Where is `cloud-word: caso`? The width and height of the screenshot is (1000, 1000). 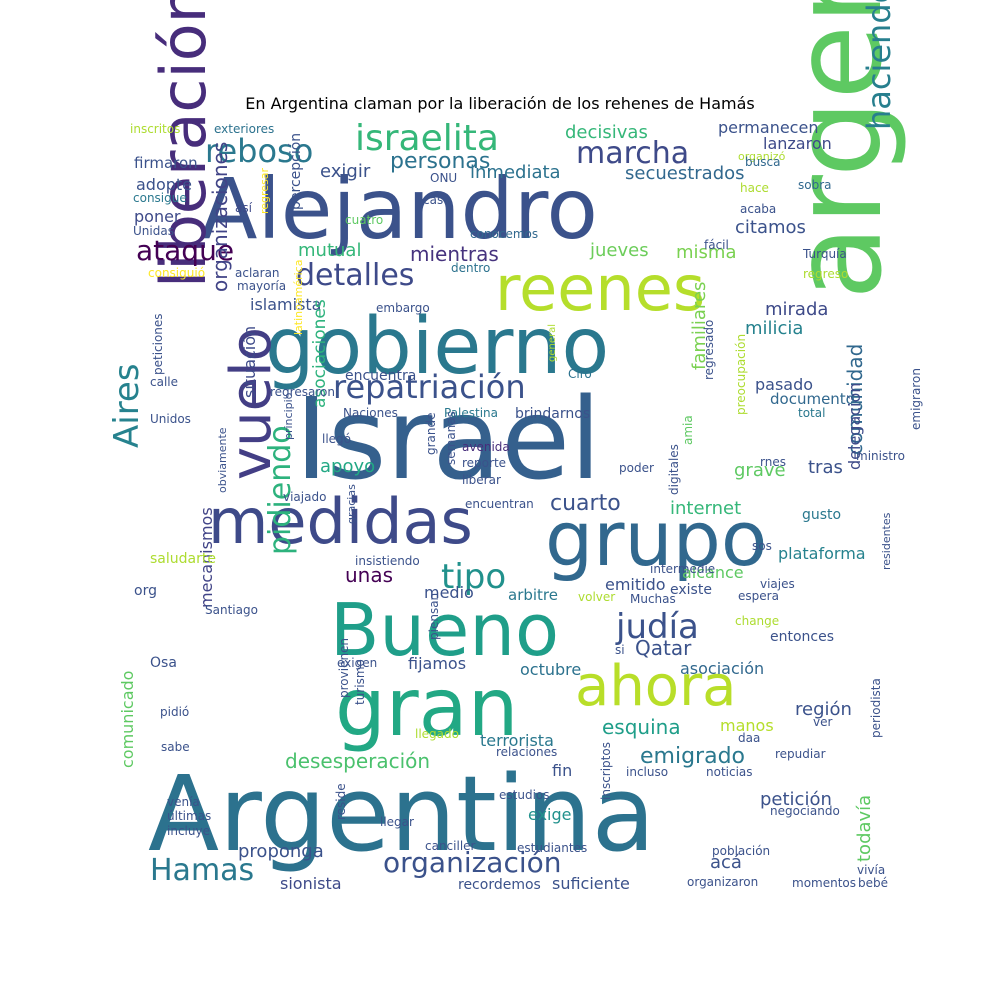 cloud-word: caso is located at coordinates (437, 200).